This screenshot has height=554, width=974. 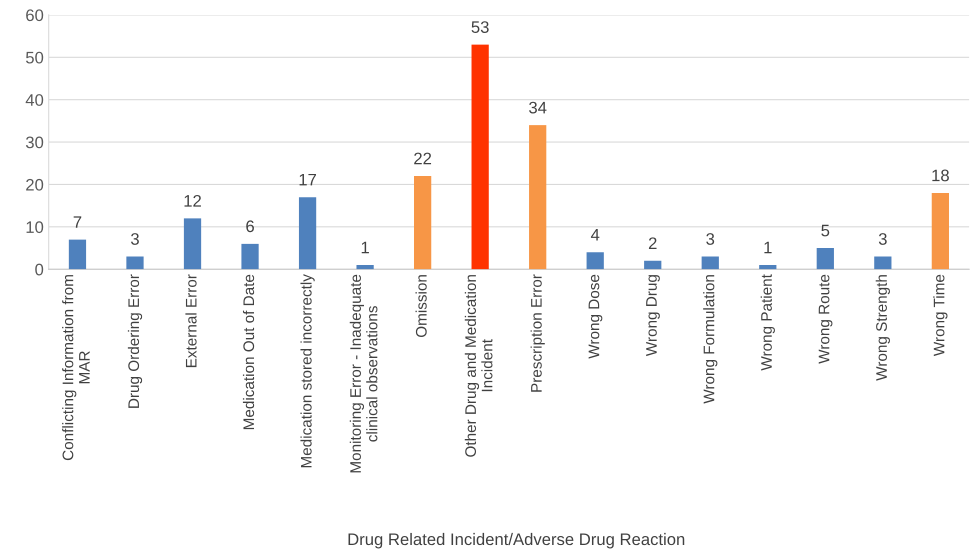 What do you see at coordinates (940, 176) in the screenshot?
I see `data-label: 18` at bounding box center [940, 176].